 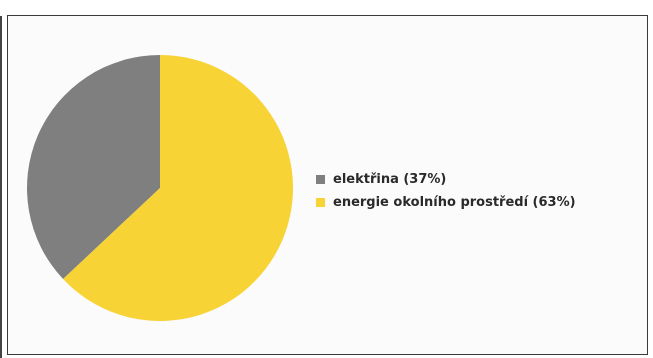 I want to click on legend-label-electricity: elektřina (37%), so click(x=390, y=179).